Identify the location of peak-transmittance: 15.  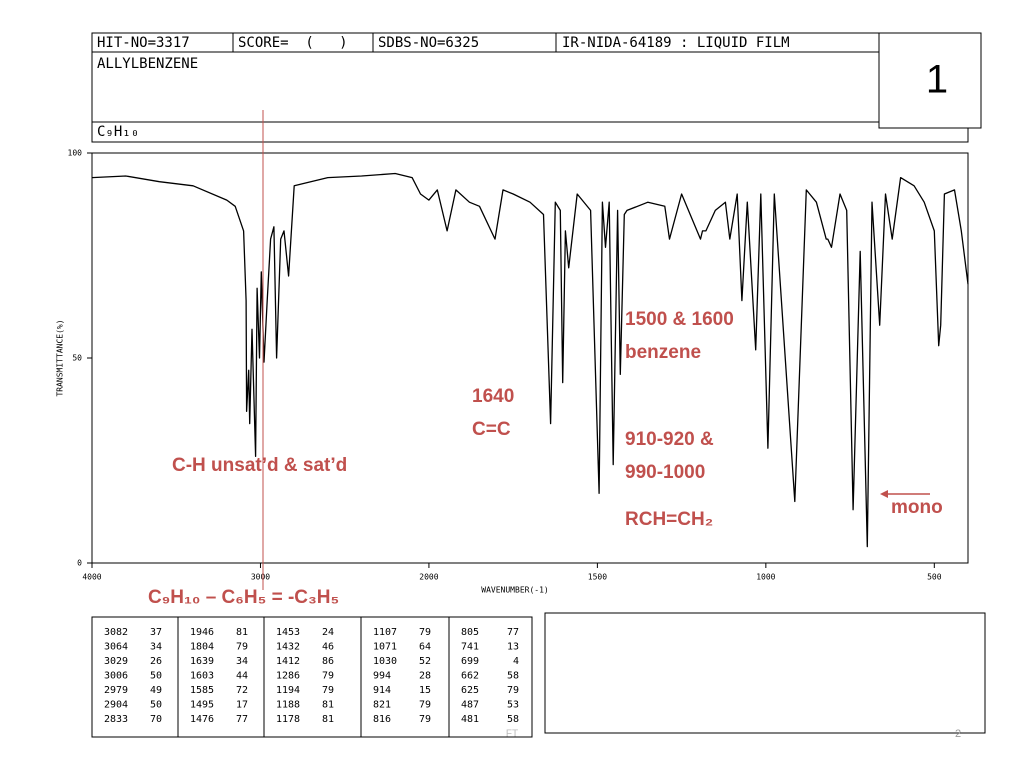
(425, 690).